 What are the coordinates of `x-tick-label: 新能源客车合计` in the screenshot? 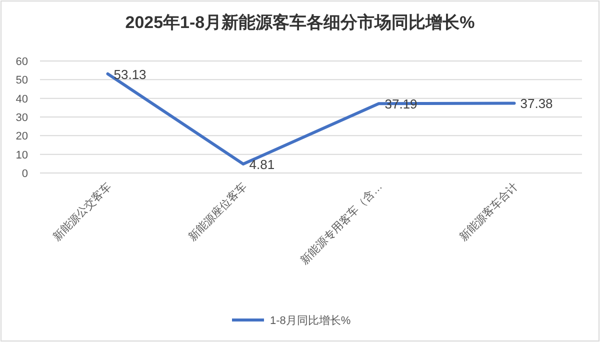 It's located at (488, 212).